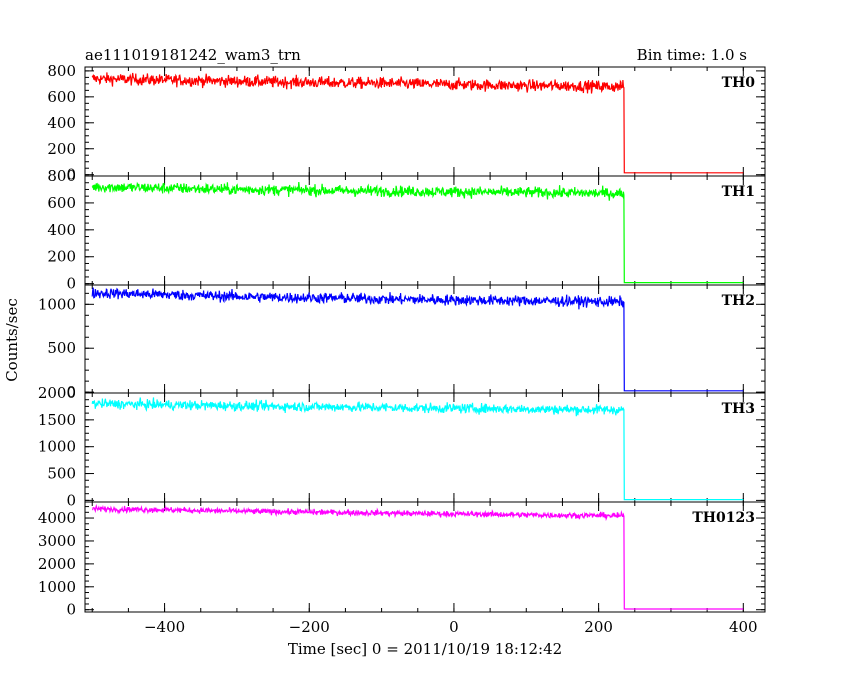 The image size is (850, 680). I want to click on panel-label-th3: TH3, so click(738, 409).